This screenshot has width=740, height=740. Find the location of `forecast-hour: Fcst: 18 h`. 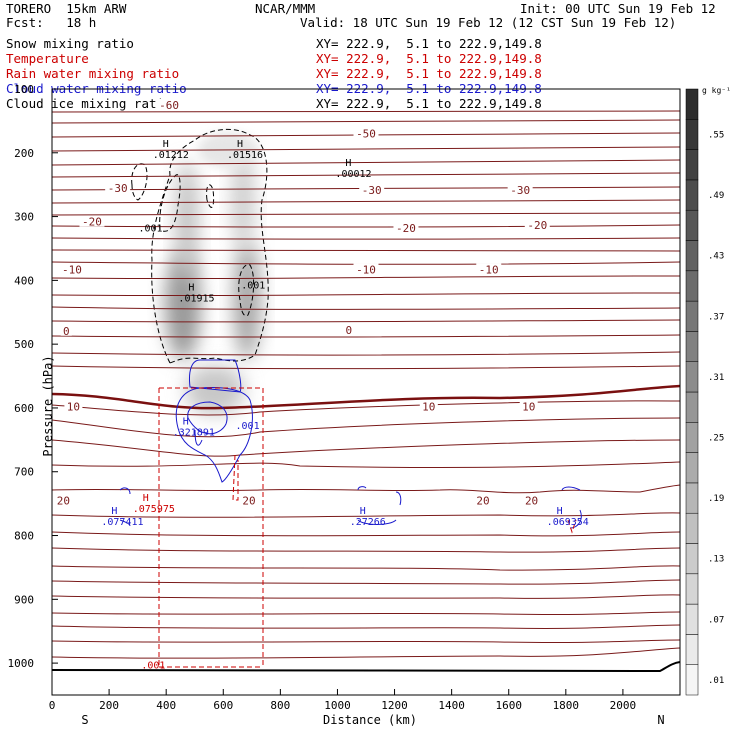

forecast-hour: Fcst: 18 h is located at coordinates (51, 22).